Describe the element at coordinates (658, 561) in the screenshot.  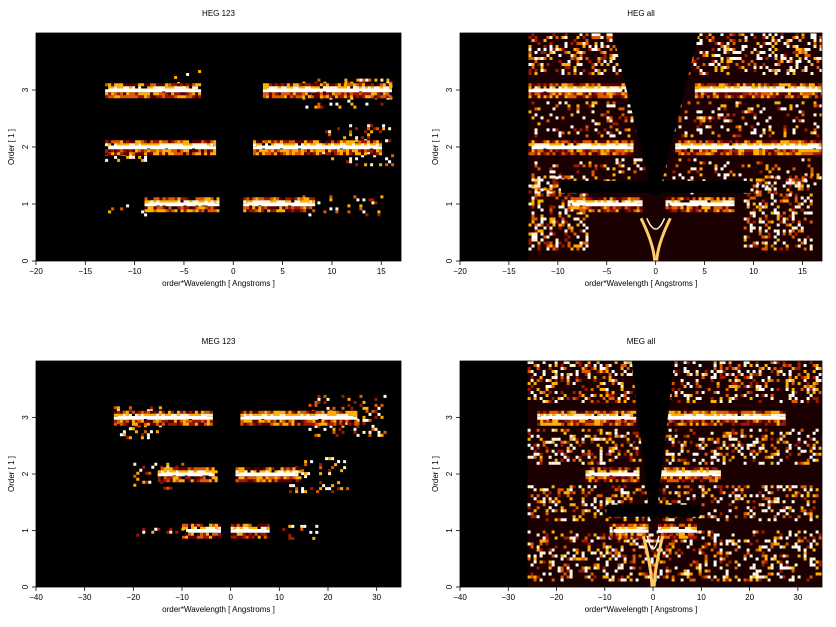
I see `v-arm-right` at that location.